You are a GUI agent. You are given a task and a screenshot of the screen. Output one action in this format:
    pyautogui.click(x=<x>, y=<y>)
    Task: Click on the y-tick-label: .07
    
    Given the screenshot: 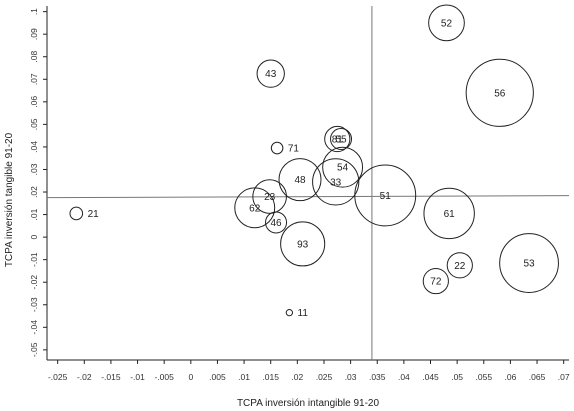 What is the action you would take?
    pyautogui.click(x=34, y=79)
    